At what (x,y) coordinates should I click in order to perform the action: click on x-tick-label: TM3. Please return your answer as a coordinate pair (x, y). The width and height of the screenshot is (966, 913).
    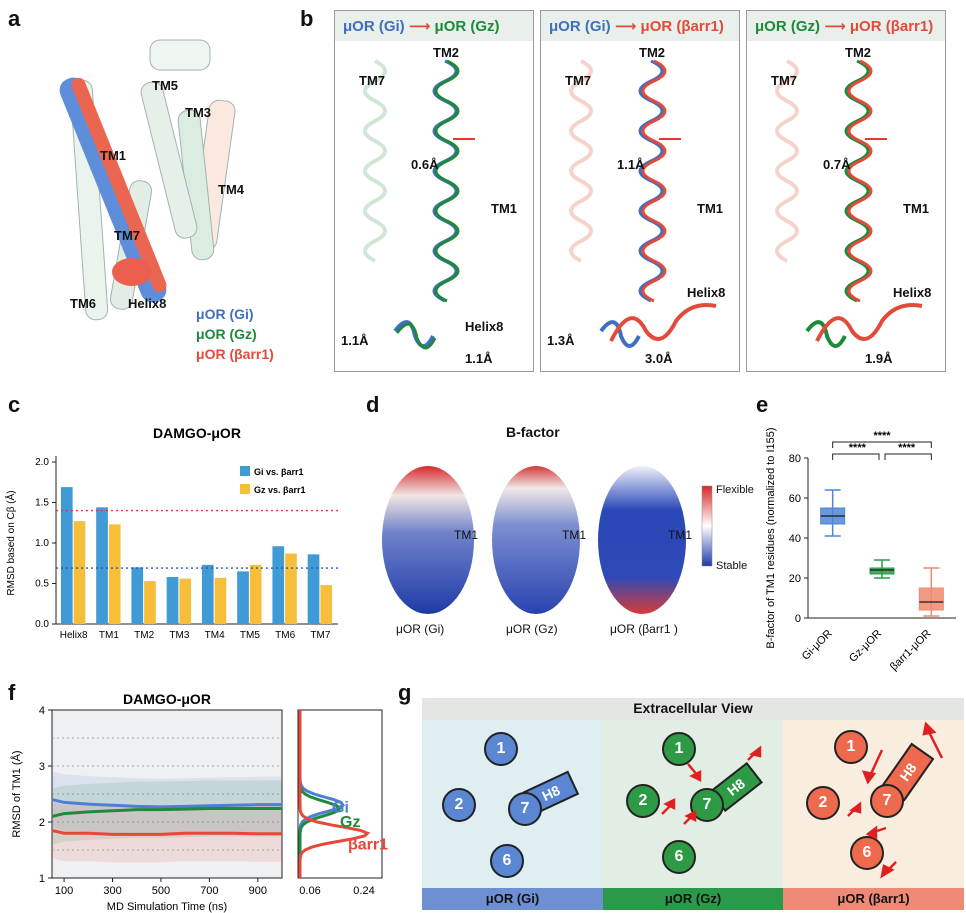
    Looking at the image, I should click on (179, 635).